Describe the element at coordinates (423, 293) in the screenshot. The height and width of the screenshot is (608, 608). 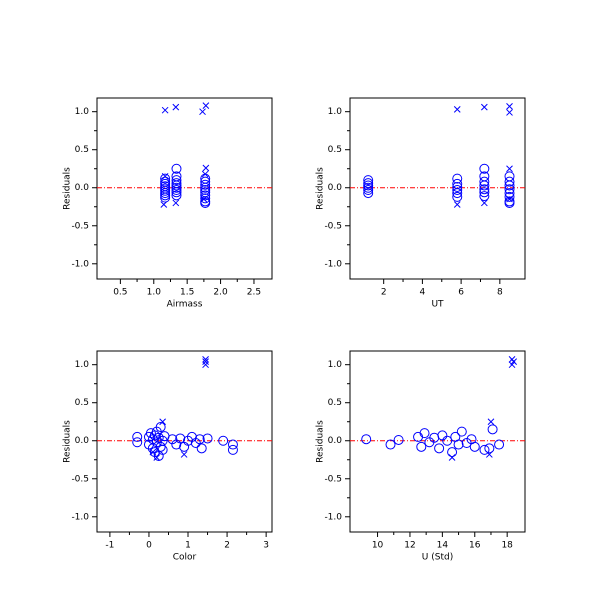
I see `x-tick-label: 4` at that location.